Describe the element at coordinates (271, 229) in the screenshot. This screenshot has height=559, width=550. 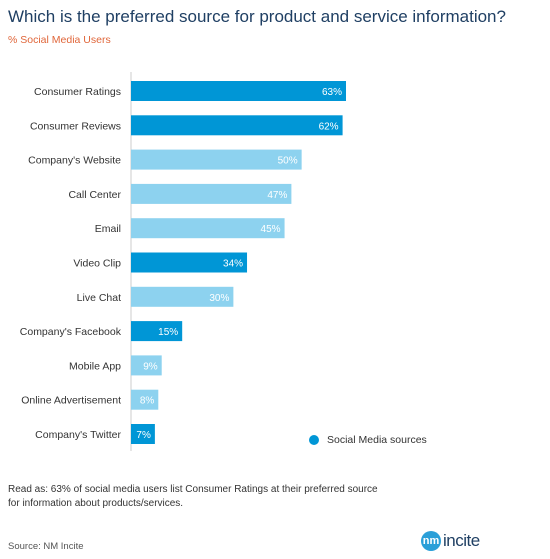
I see `value-label-4: 45%` at that location.